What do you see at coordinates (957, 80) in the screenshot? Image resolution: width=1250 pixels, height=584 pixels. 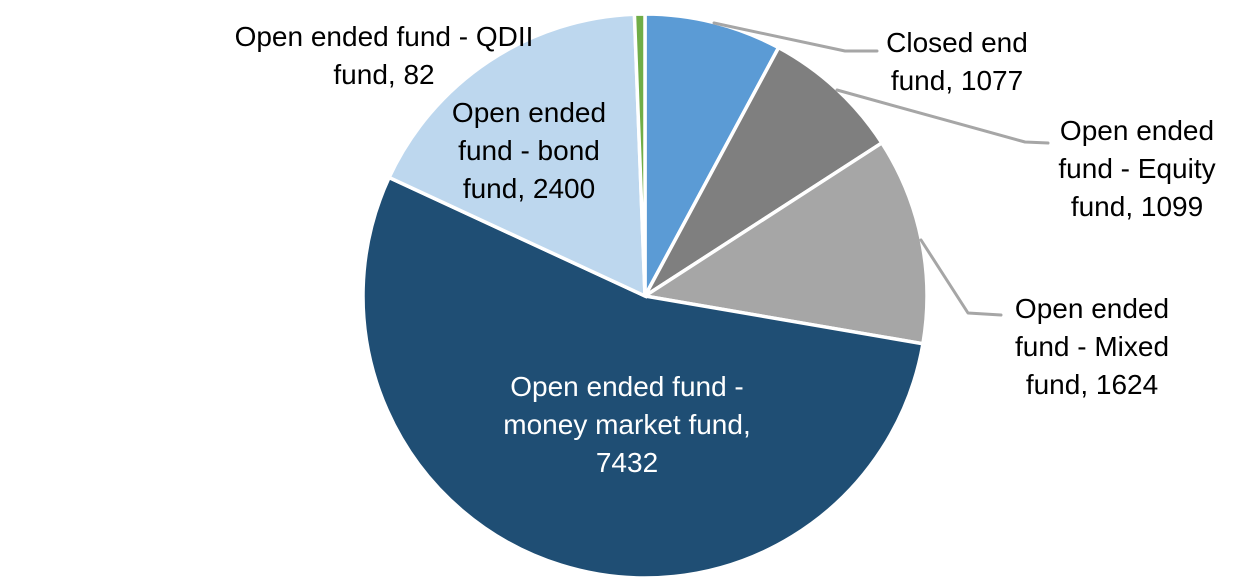 I see `data-label-line: fund, 1077` at bounding box center [957, 80].